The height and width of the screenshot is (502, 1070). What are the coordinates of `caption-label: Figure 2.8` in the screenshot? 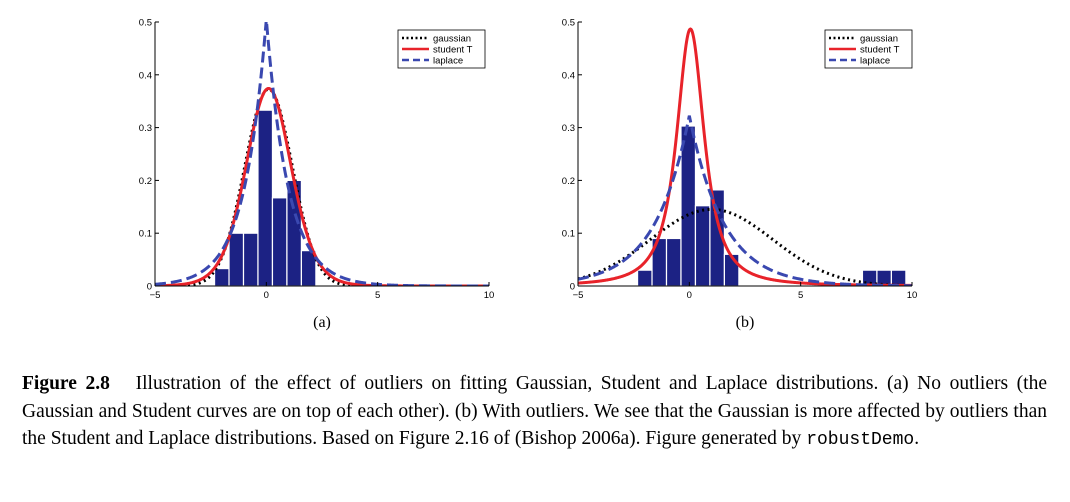 It's located at (66, 383).